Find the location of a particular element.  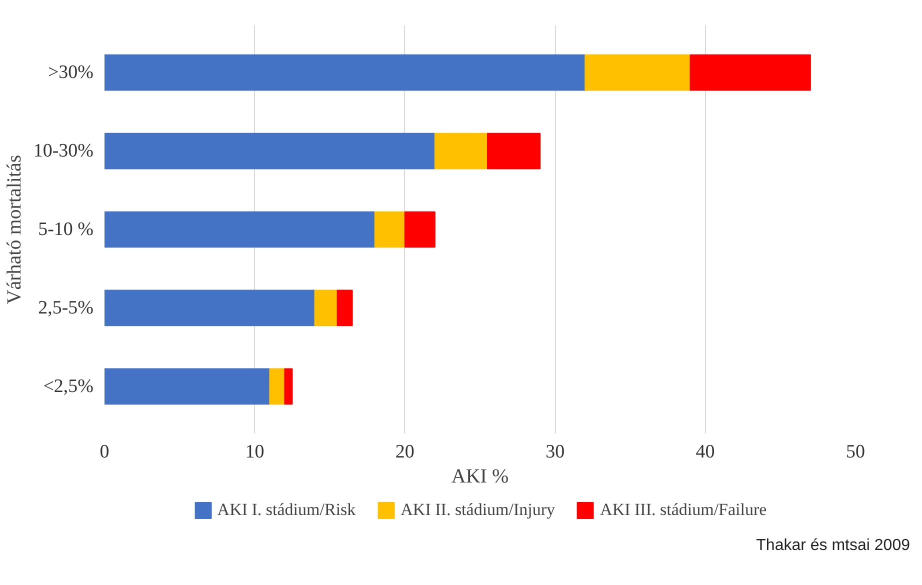

x-tick-label: 50 is located at coordinates (855, 452).